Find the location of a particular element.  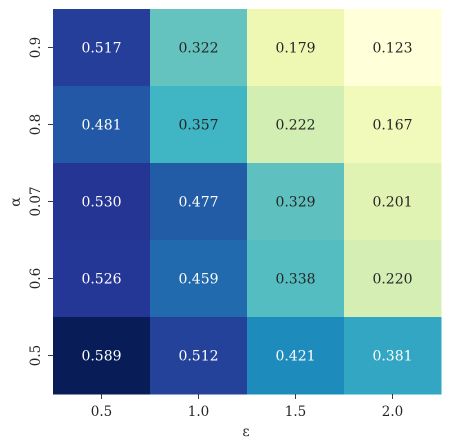

cell-value-label: 0.589 is located at coordinates (101, 357).